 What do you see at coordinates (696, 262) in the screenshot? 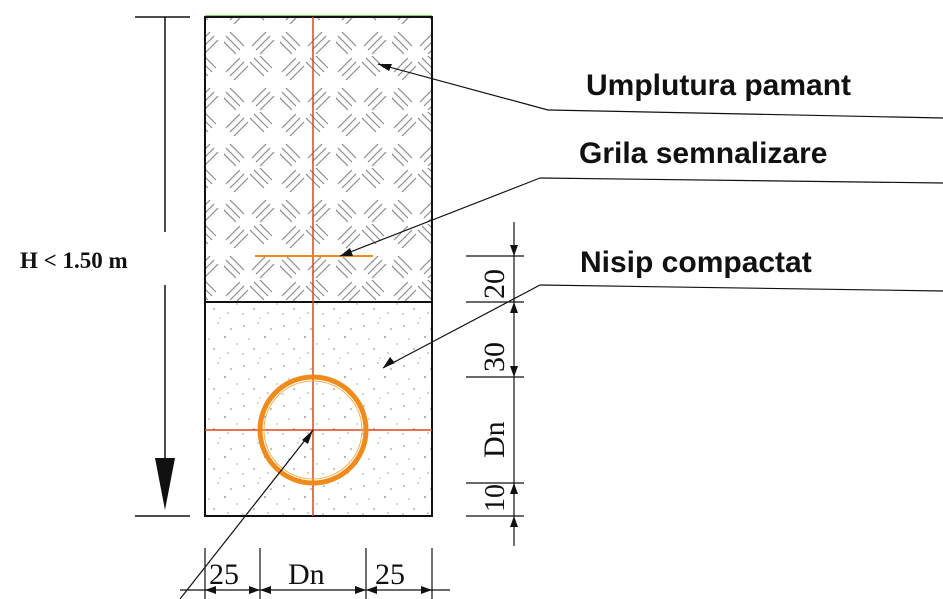
I see `label-sand-layer: Nisip compactat` at bounding box center [696, 262].